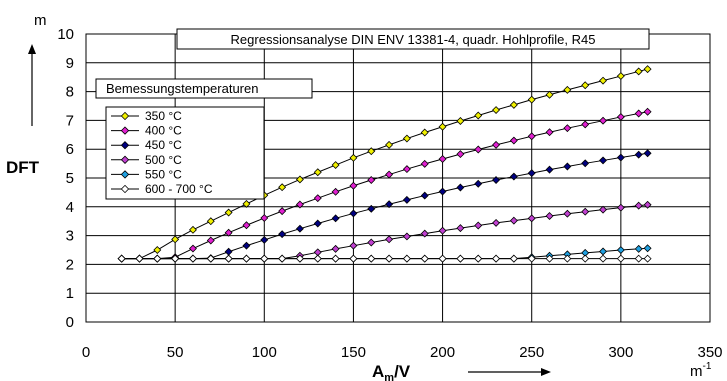 This screenshot has width=727, height=381. I want to click on x-axis-title-rest: /V, so click(402, 371).